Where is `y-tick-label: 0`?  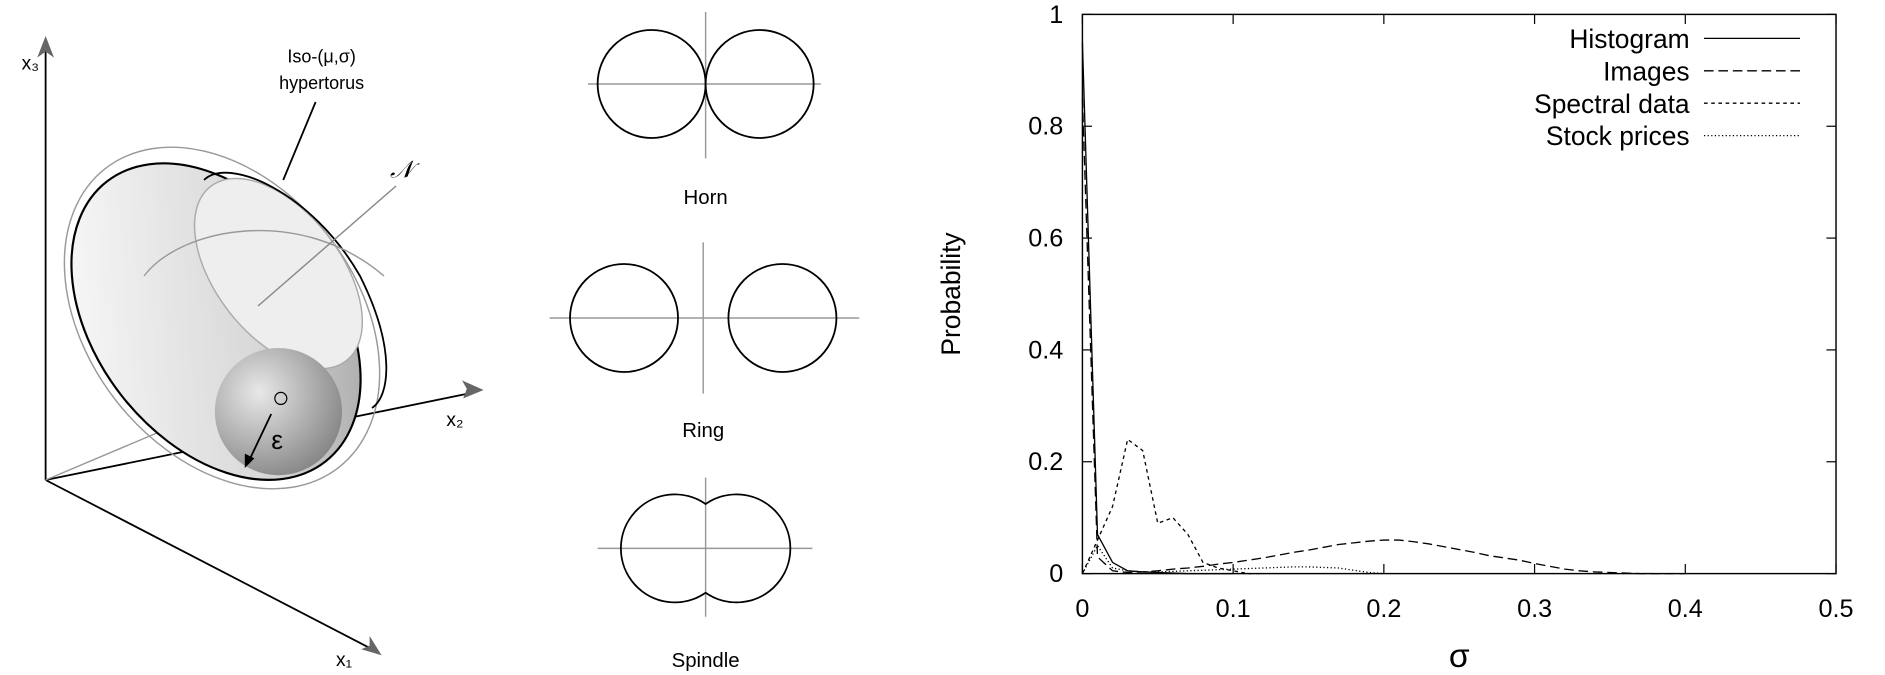
y-tick-label: 0 is located at coordinates (1056, 574).